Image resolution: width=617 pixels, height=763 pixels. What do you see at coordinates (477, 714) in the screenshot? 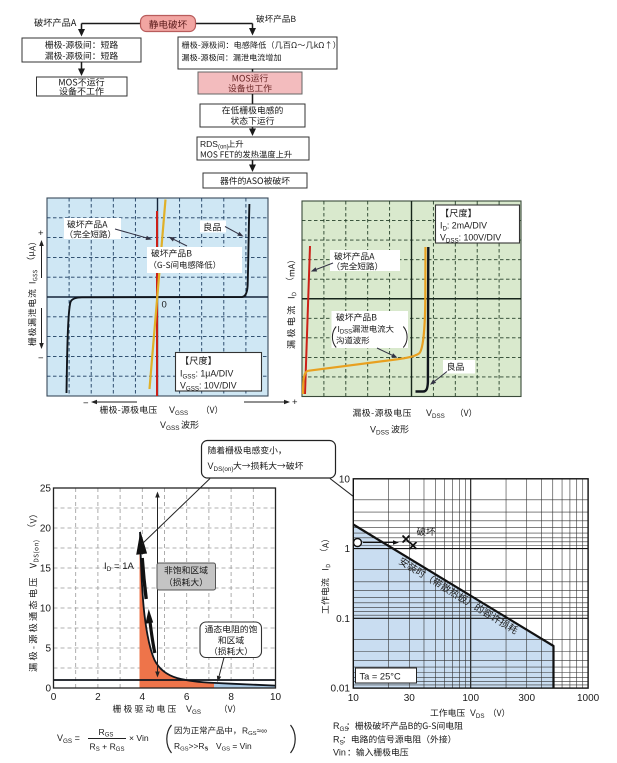
I see `svg-text: VDS` at bounding box center [477, 714].